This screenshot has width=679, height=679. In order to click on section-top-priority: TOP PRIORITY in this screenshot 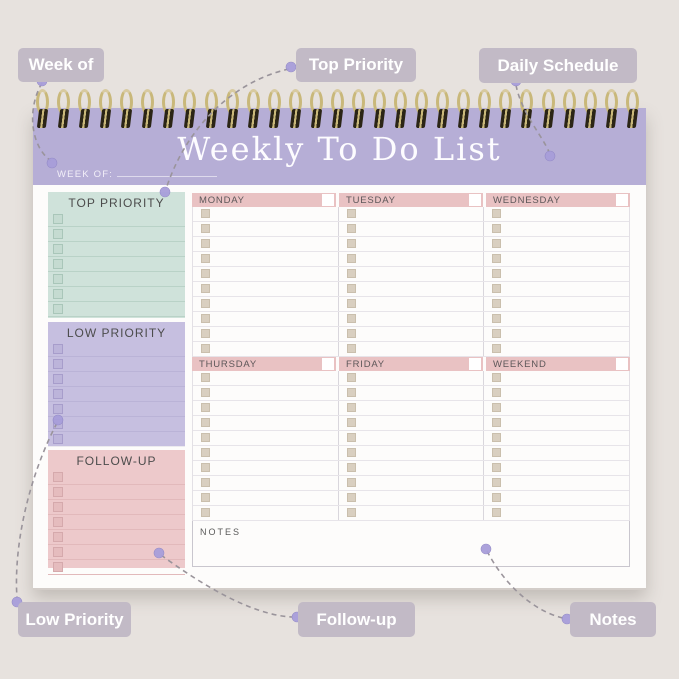, I will do `click(116, 255)`.